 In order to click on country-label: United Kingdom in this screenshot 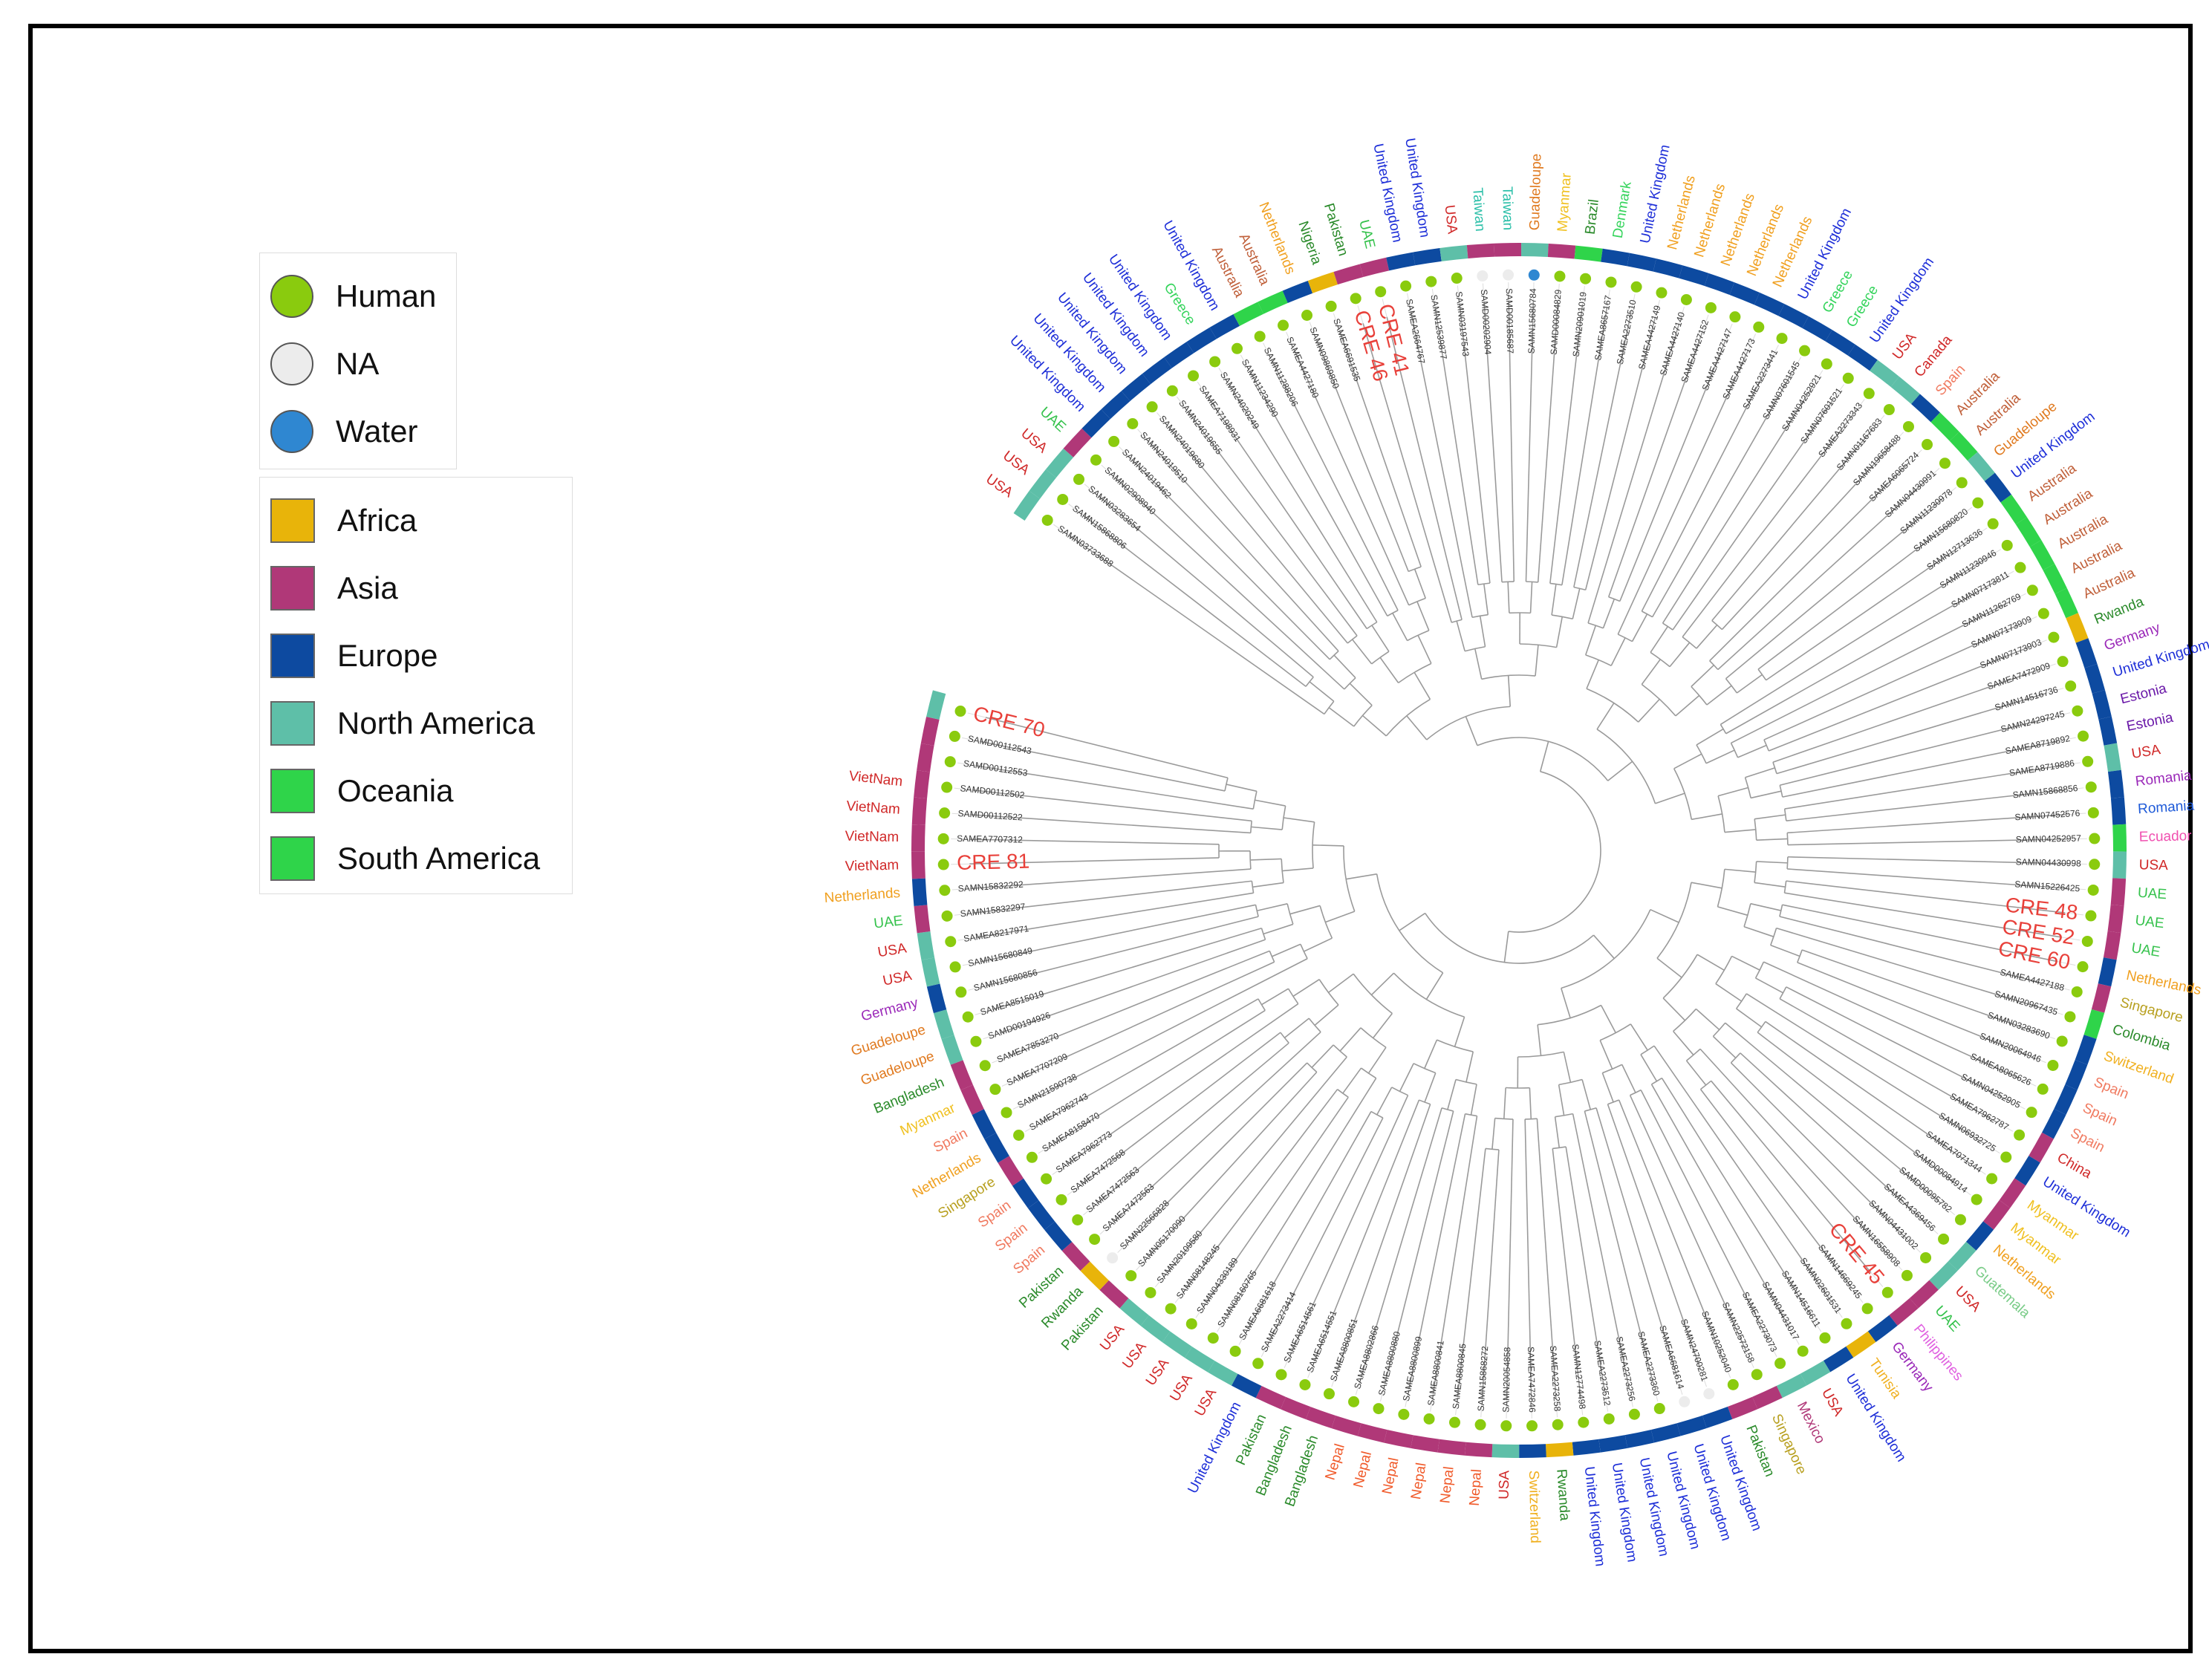, I will do `click(1594, 1517)`.